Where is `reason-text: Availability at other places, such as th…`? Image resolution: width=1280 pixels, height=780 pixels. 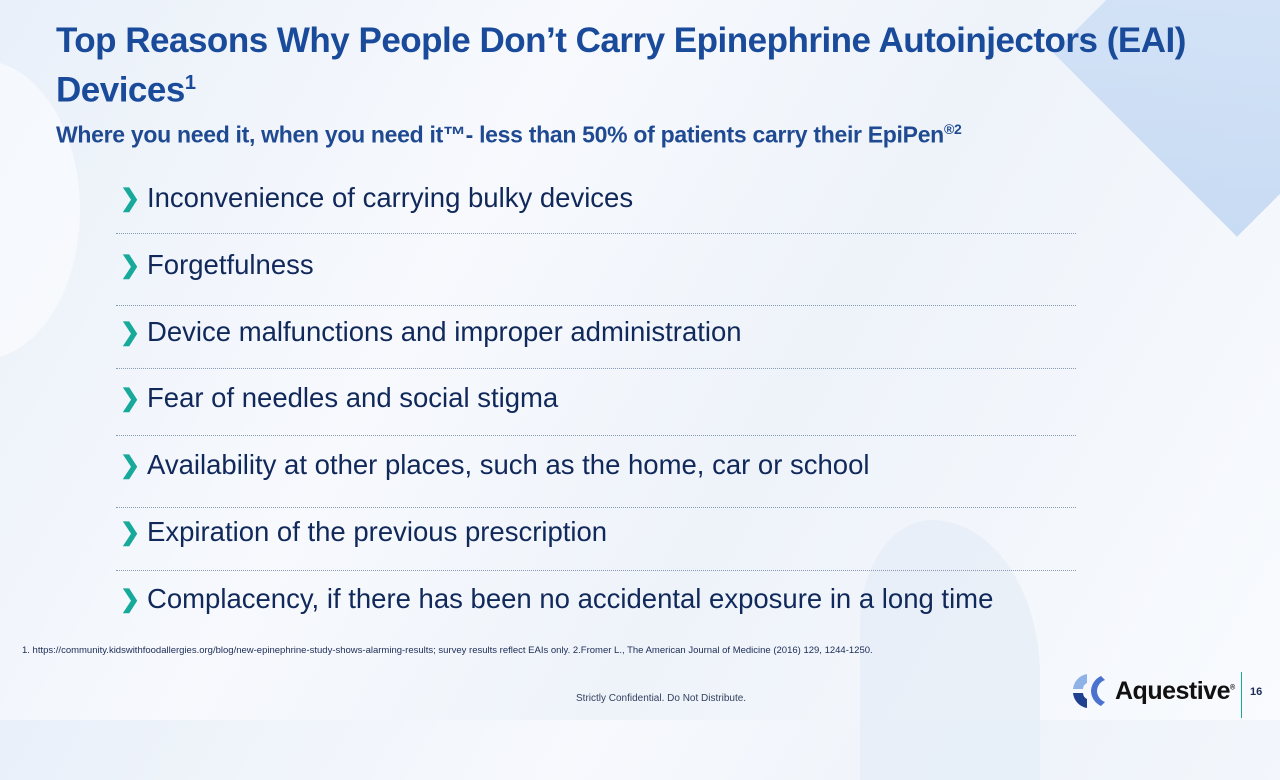 reason-text: Availability at other places, such as th… is located at coordinates (508, 465).